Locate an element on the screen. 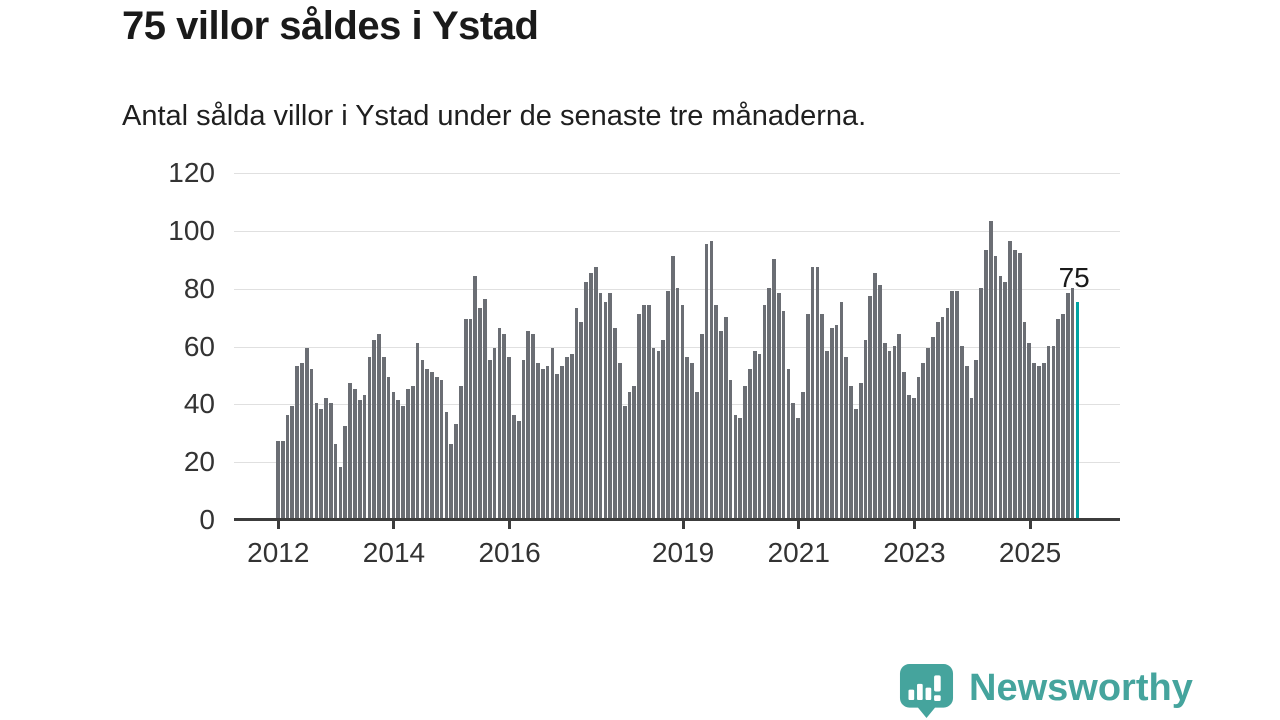  x-axis-line is located at coordinates (677, 519).